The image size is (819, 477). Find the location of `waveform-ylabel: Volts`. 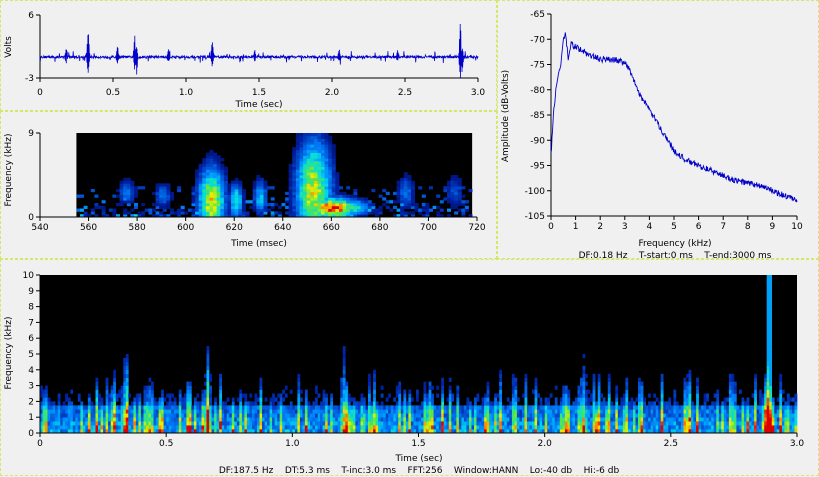

waveform-ylabel: Volts is located at coordinates (9, 47).